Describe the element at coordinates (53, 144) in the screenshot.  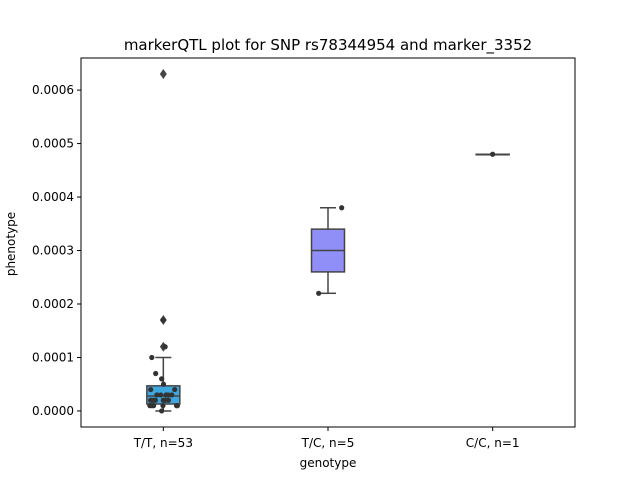
I see `y-tick-label: 0.0005` at that location.